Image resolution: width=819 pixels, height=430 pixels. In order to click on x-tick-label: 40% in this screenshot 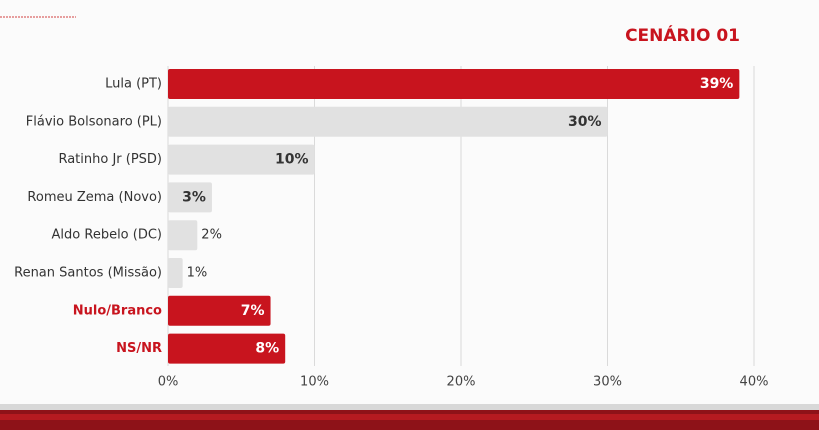, I will do `click(754, 382)`.